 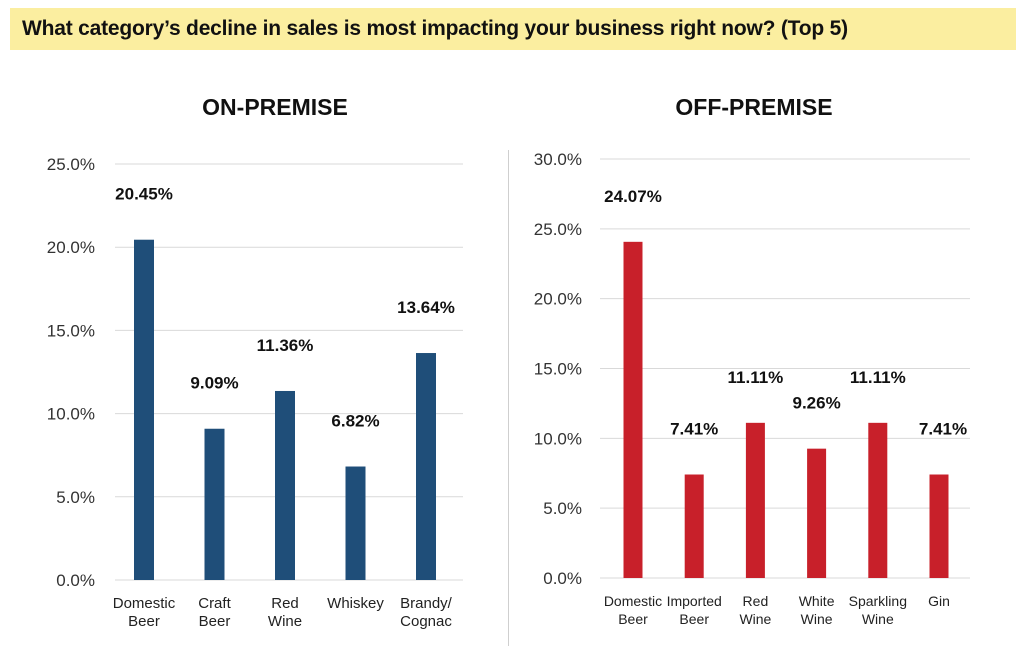 I want to click on on-premise-category-label: Whiskey, so click(x=355, y=603).